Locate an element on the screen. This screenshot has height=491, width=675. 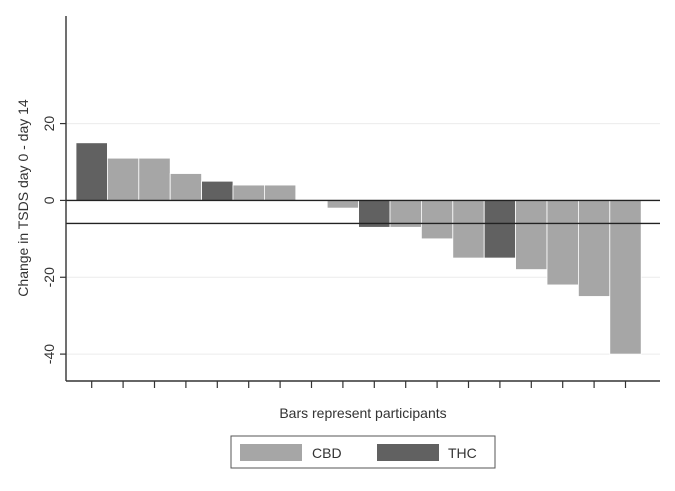
y-axis-ticks: 20 0 -20 -40 is located at coordinates (53, 240).